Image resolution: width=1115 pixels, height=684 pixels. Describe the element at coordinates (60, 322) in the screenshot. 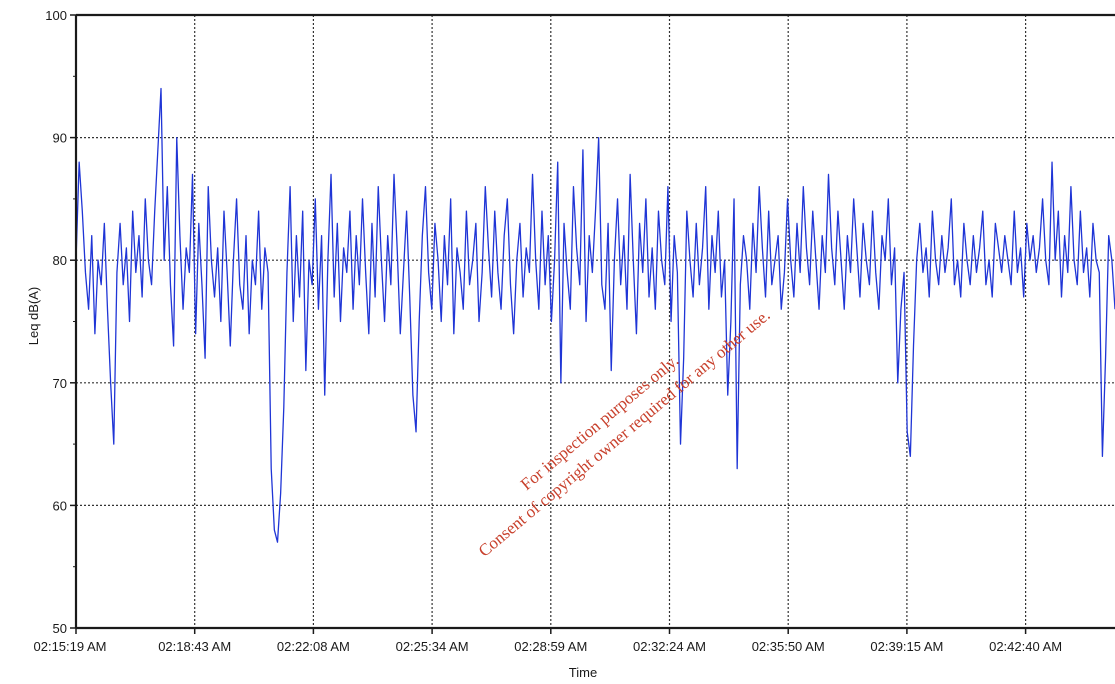

I see `y-tick-labels: 50 60 70 80 90 100` at that location.